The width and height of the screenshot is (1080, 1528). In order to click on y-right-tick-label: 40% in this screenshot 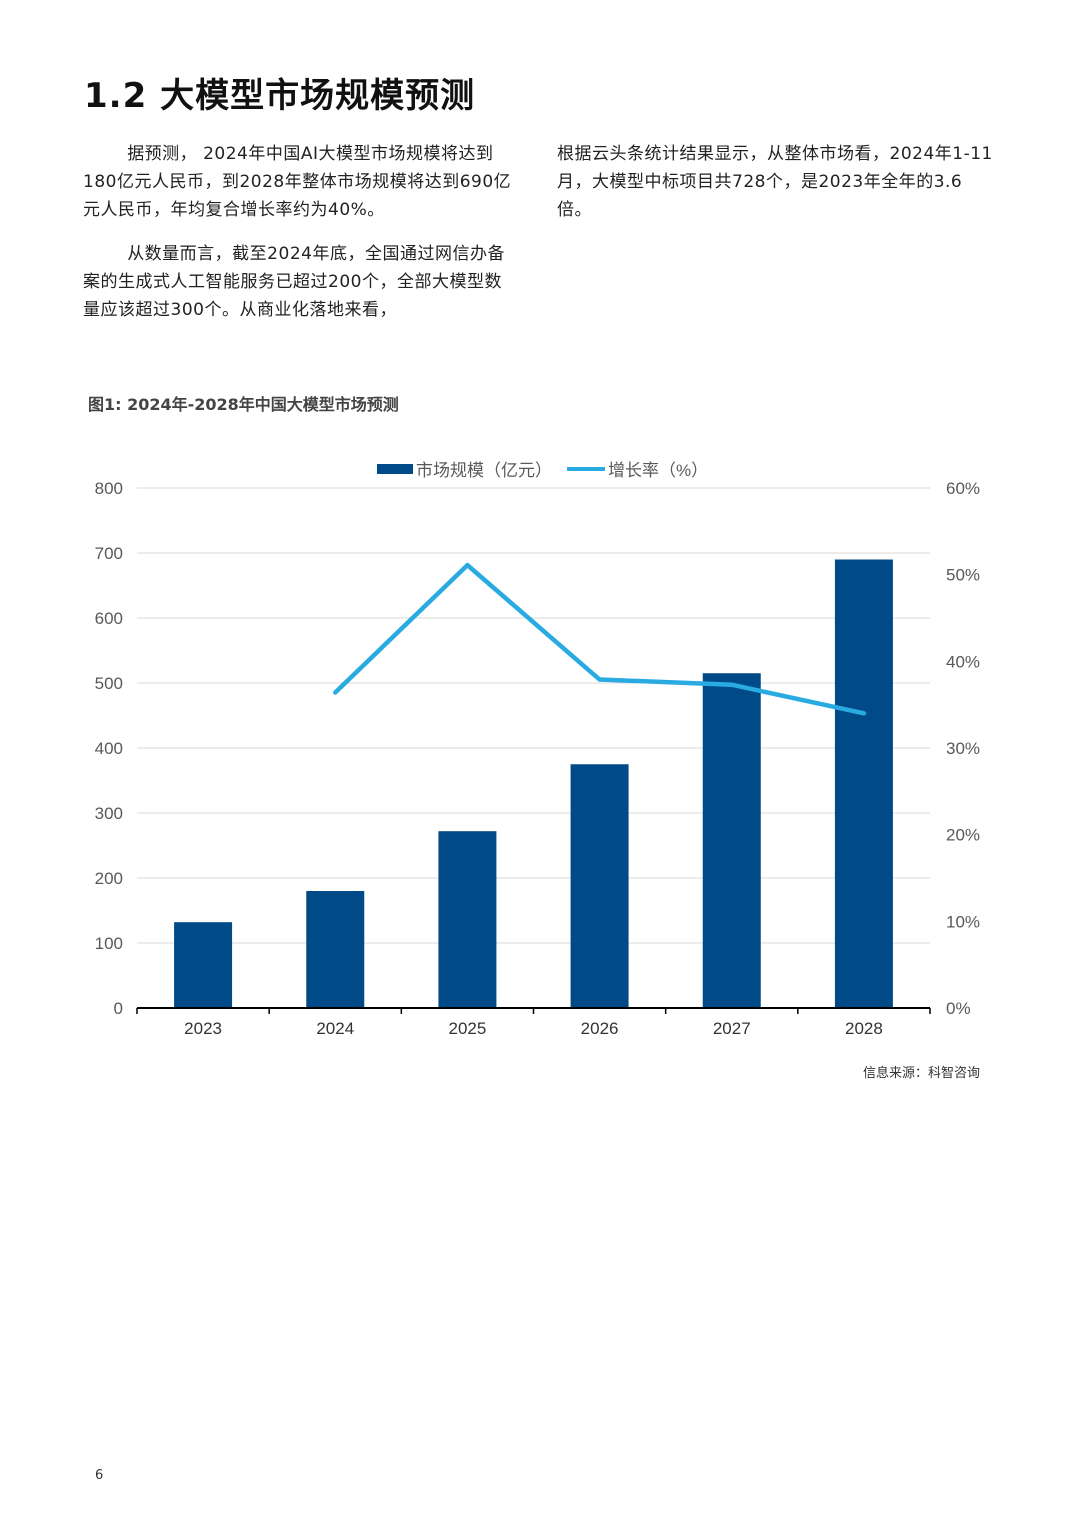, I will do `click(963, 661)`.